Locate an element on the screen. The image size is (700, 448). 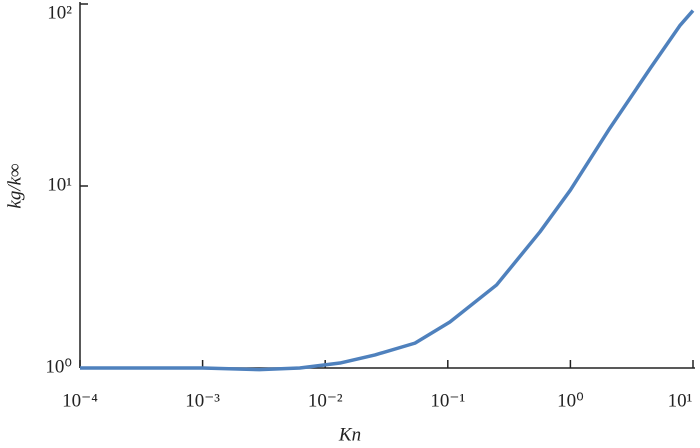
y-tick-label: 10⁰ is located at coordinates (58, 366).